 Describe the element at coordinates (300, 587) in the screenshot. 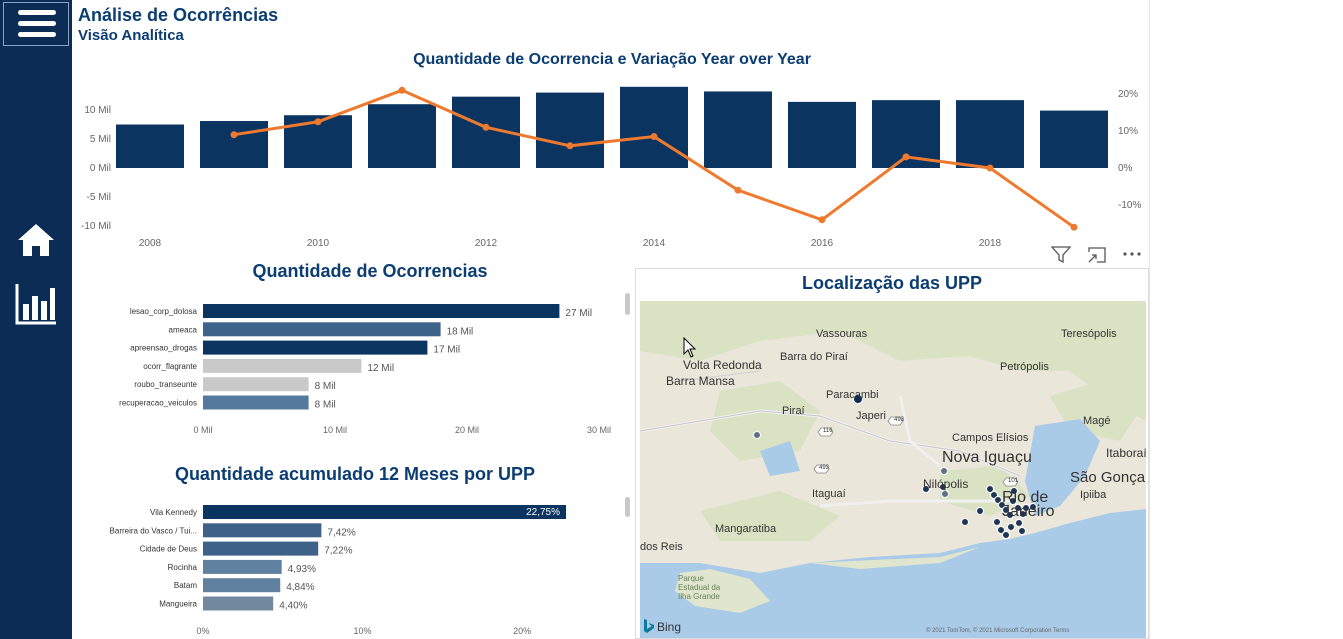

I see `data-label: 4,84%` at that location.